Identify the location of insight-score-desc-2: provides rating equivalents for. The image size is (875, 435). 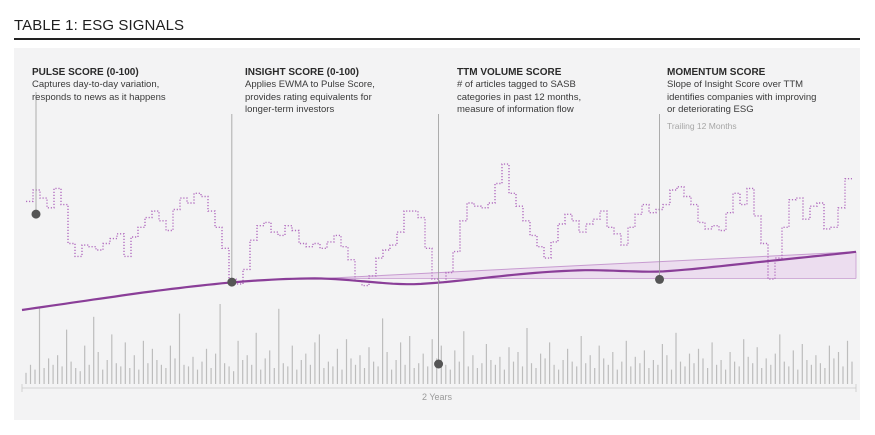
(308, 97).